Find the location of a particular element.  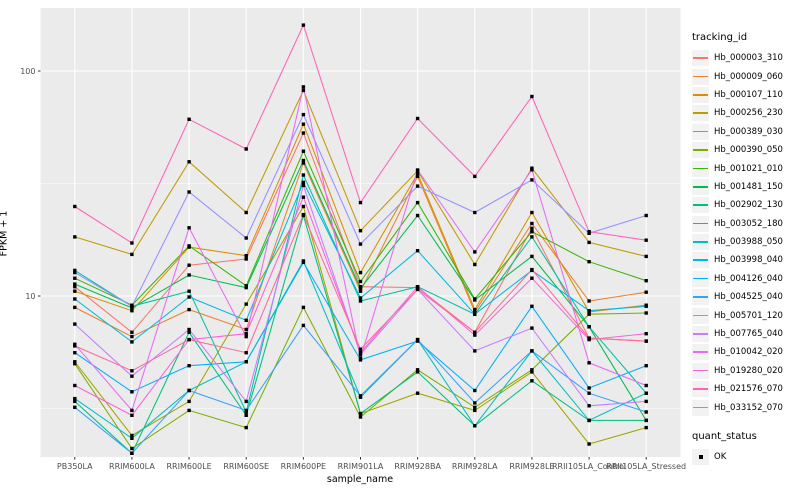

legend-item-Hb_001021_010: Hb_001021_010 is located at coordinates (745, 168).